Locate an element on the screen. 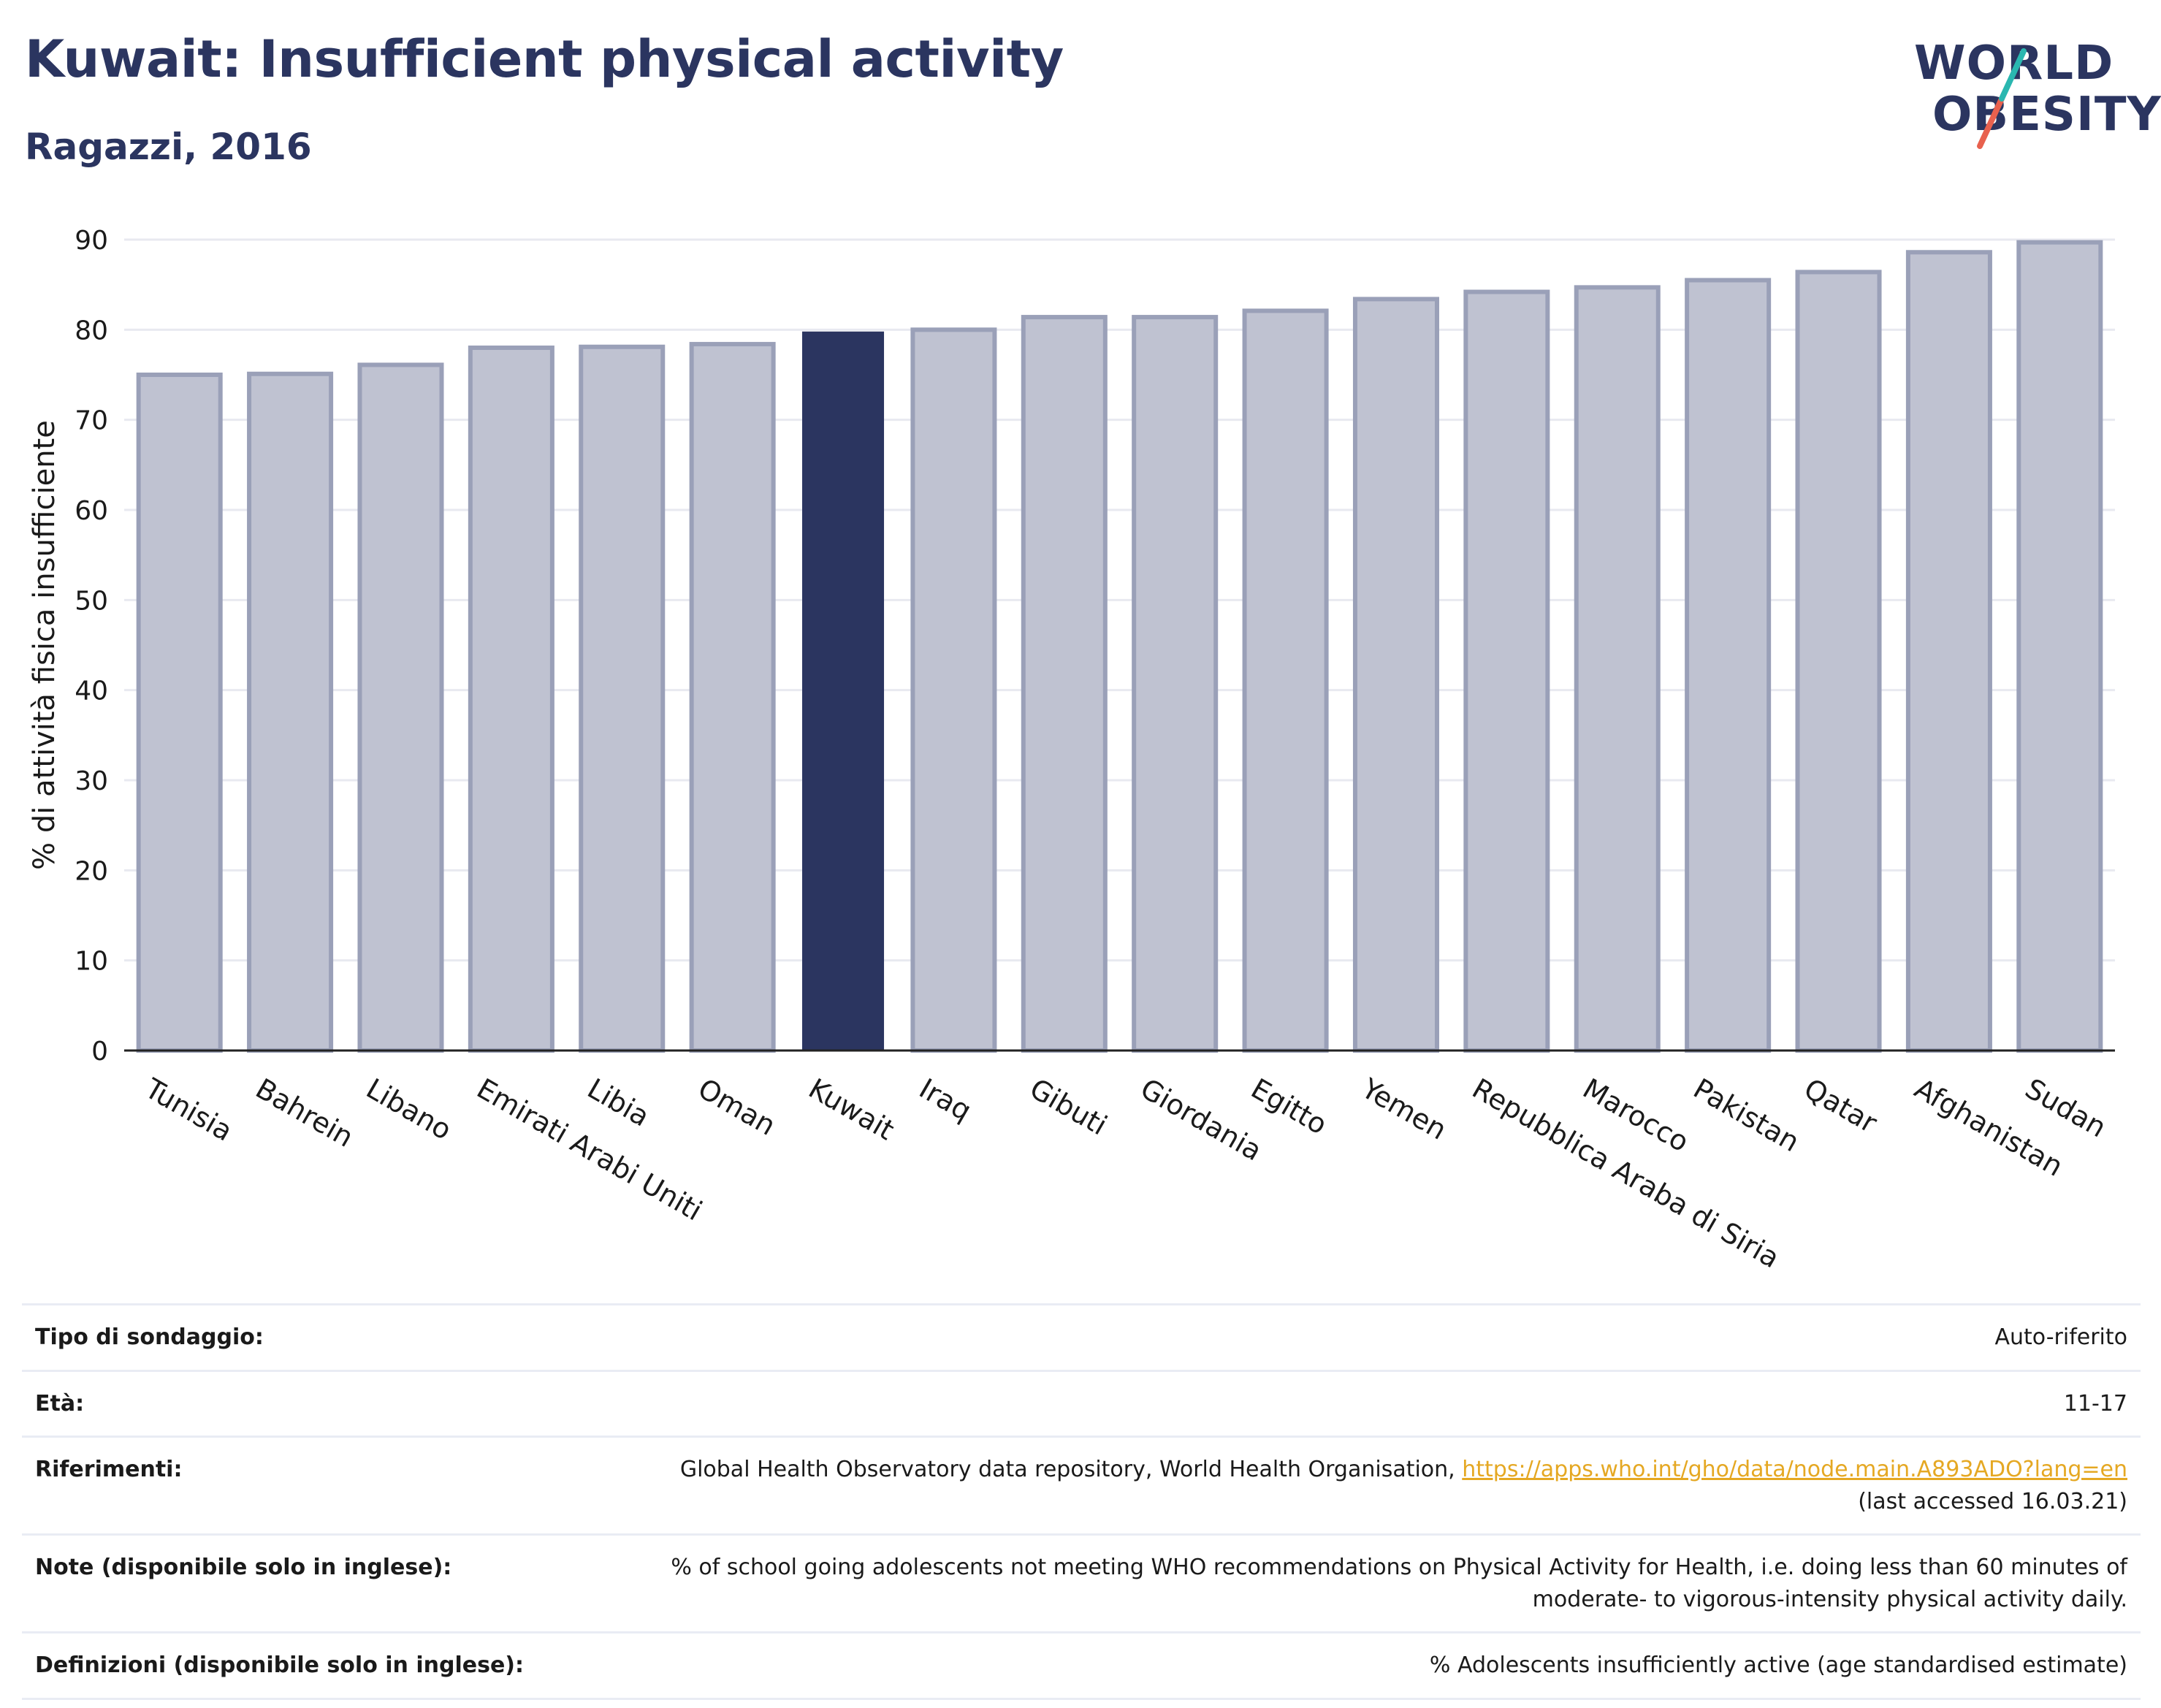 Image resolution: width=2161 pixels, height=1708 pixels. meta-label: Età: is located at coordinates (291, 1403).